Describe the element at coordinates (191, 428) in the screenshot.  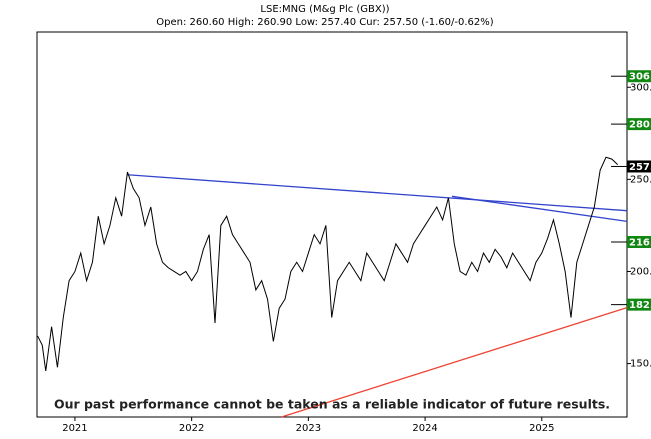
I see `x-tick-label: 2022` at that location.